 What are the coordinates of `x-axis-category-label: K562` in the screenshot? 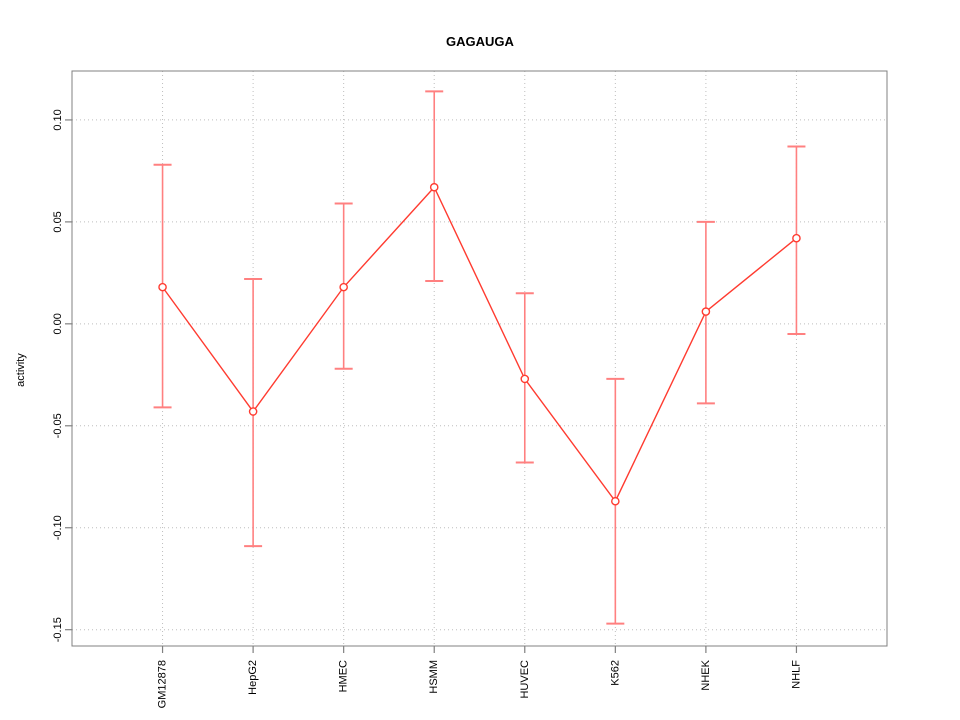 It's located at (615, 673).